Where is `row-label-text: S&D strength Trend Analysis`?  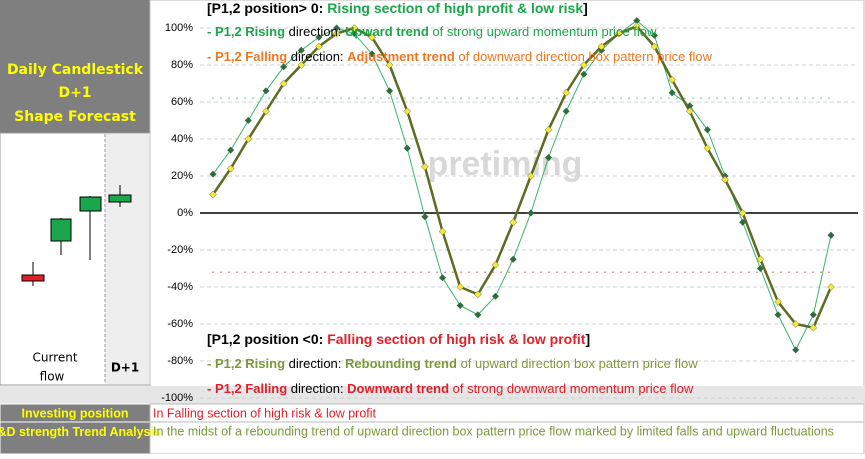
row-label-text: S&D strength Trend Analysis is located at coordinates (80, 432).